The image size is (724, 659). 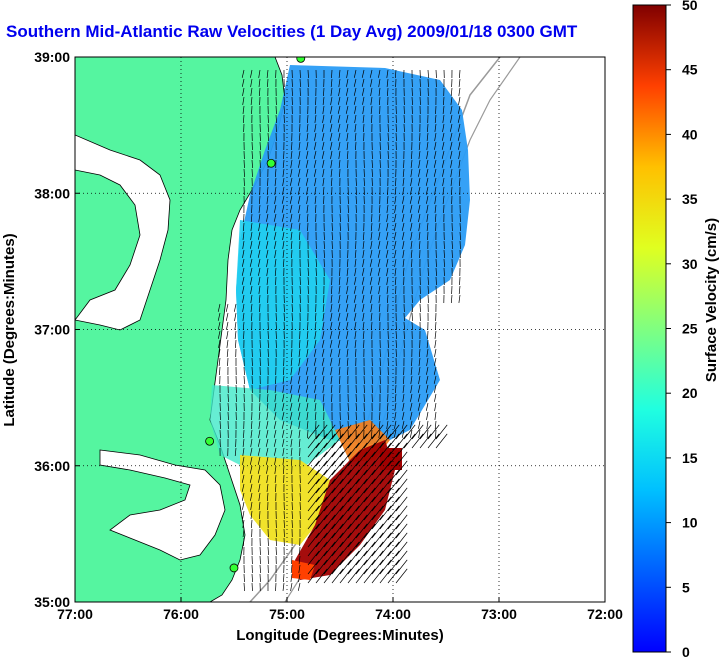 I want to click on chesapeake-bay, so click(x=123, y=232).